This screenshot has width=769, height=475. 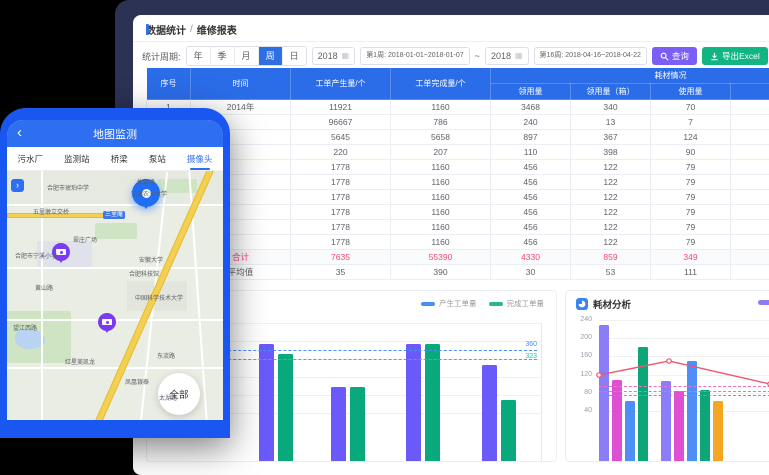 What do you see at coordinates (414, 56) in the screenshot?
I see `start-week-select: 第1周: 2018-01-01~2018-01-07` at bounding box center [414, 56].